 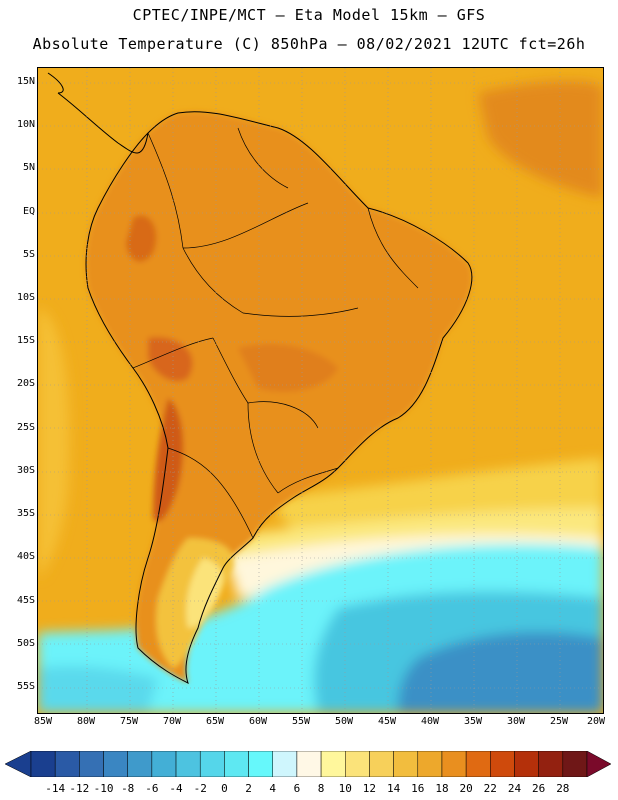 I want to click on lat-label: 55S, so click(x=25, y=686).